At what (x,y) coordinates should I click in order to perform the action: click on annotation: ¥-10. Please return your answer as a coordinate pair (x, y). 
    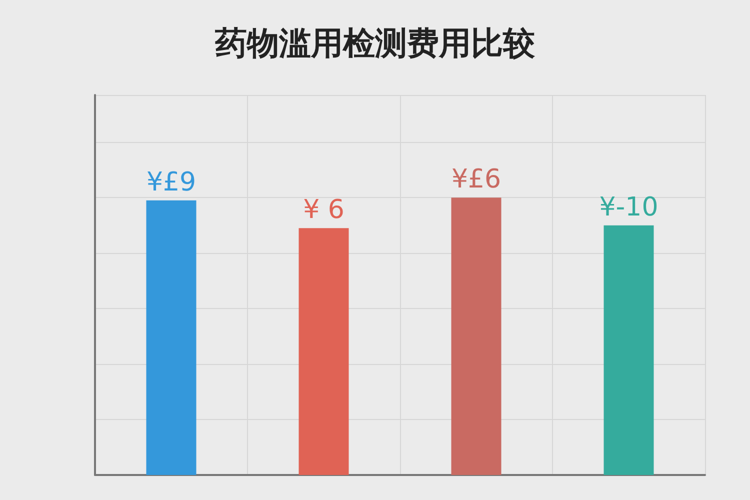
    Looking at the image, I should click on (628, 207).